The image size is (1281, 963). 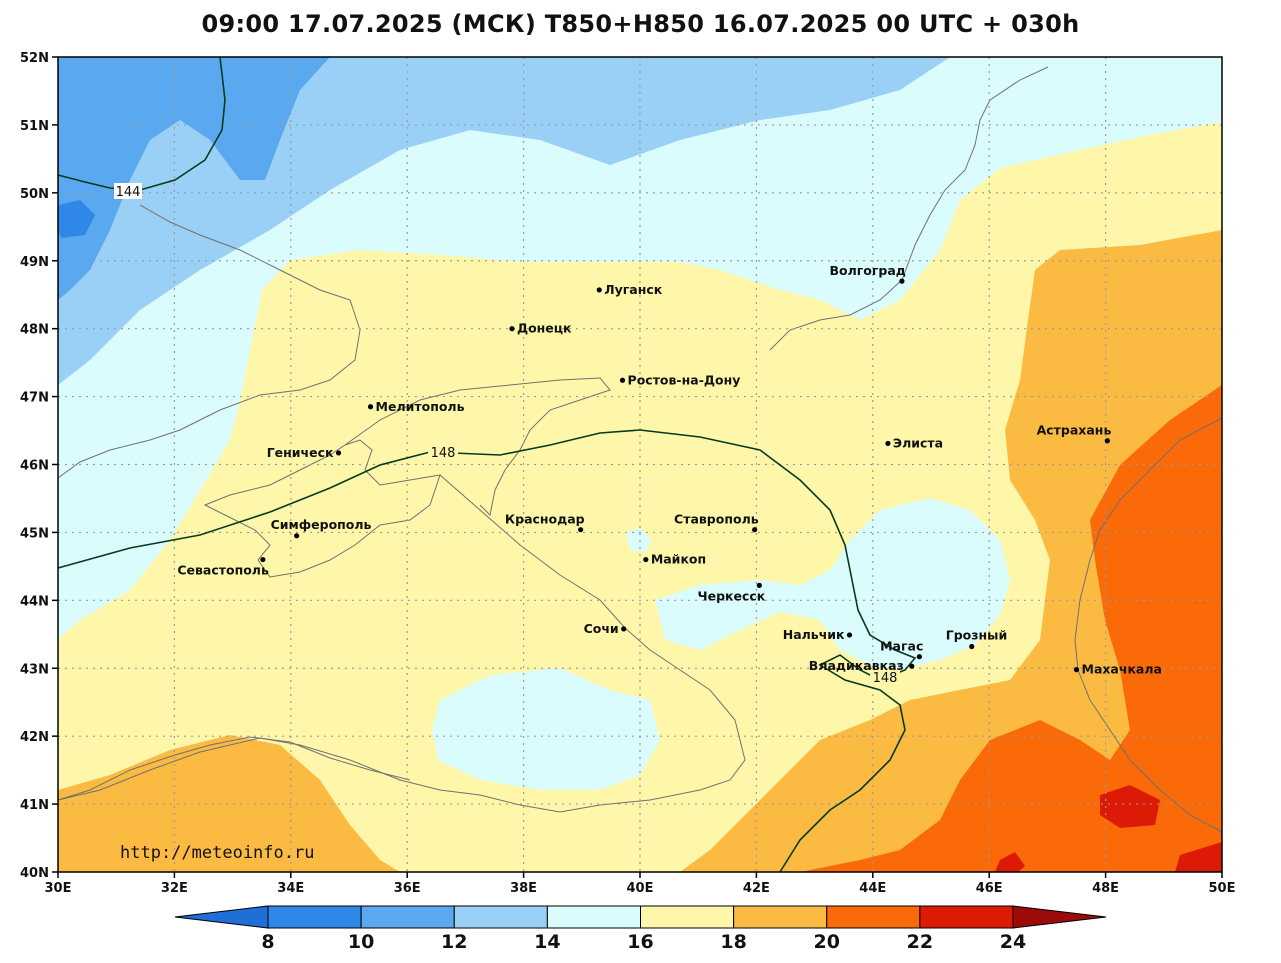 I want to click on band-22-24-b, so click(x=1198, y=857).